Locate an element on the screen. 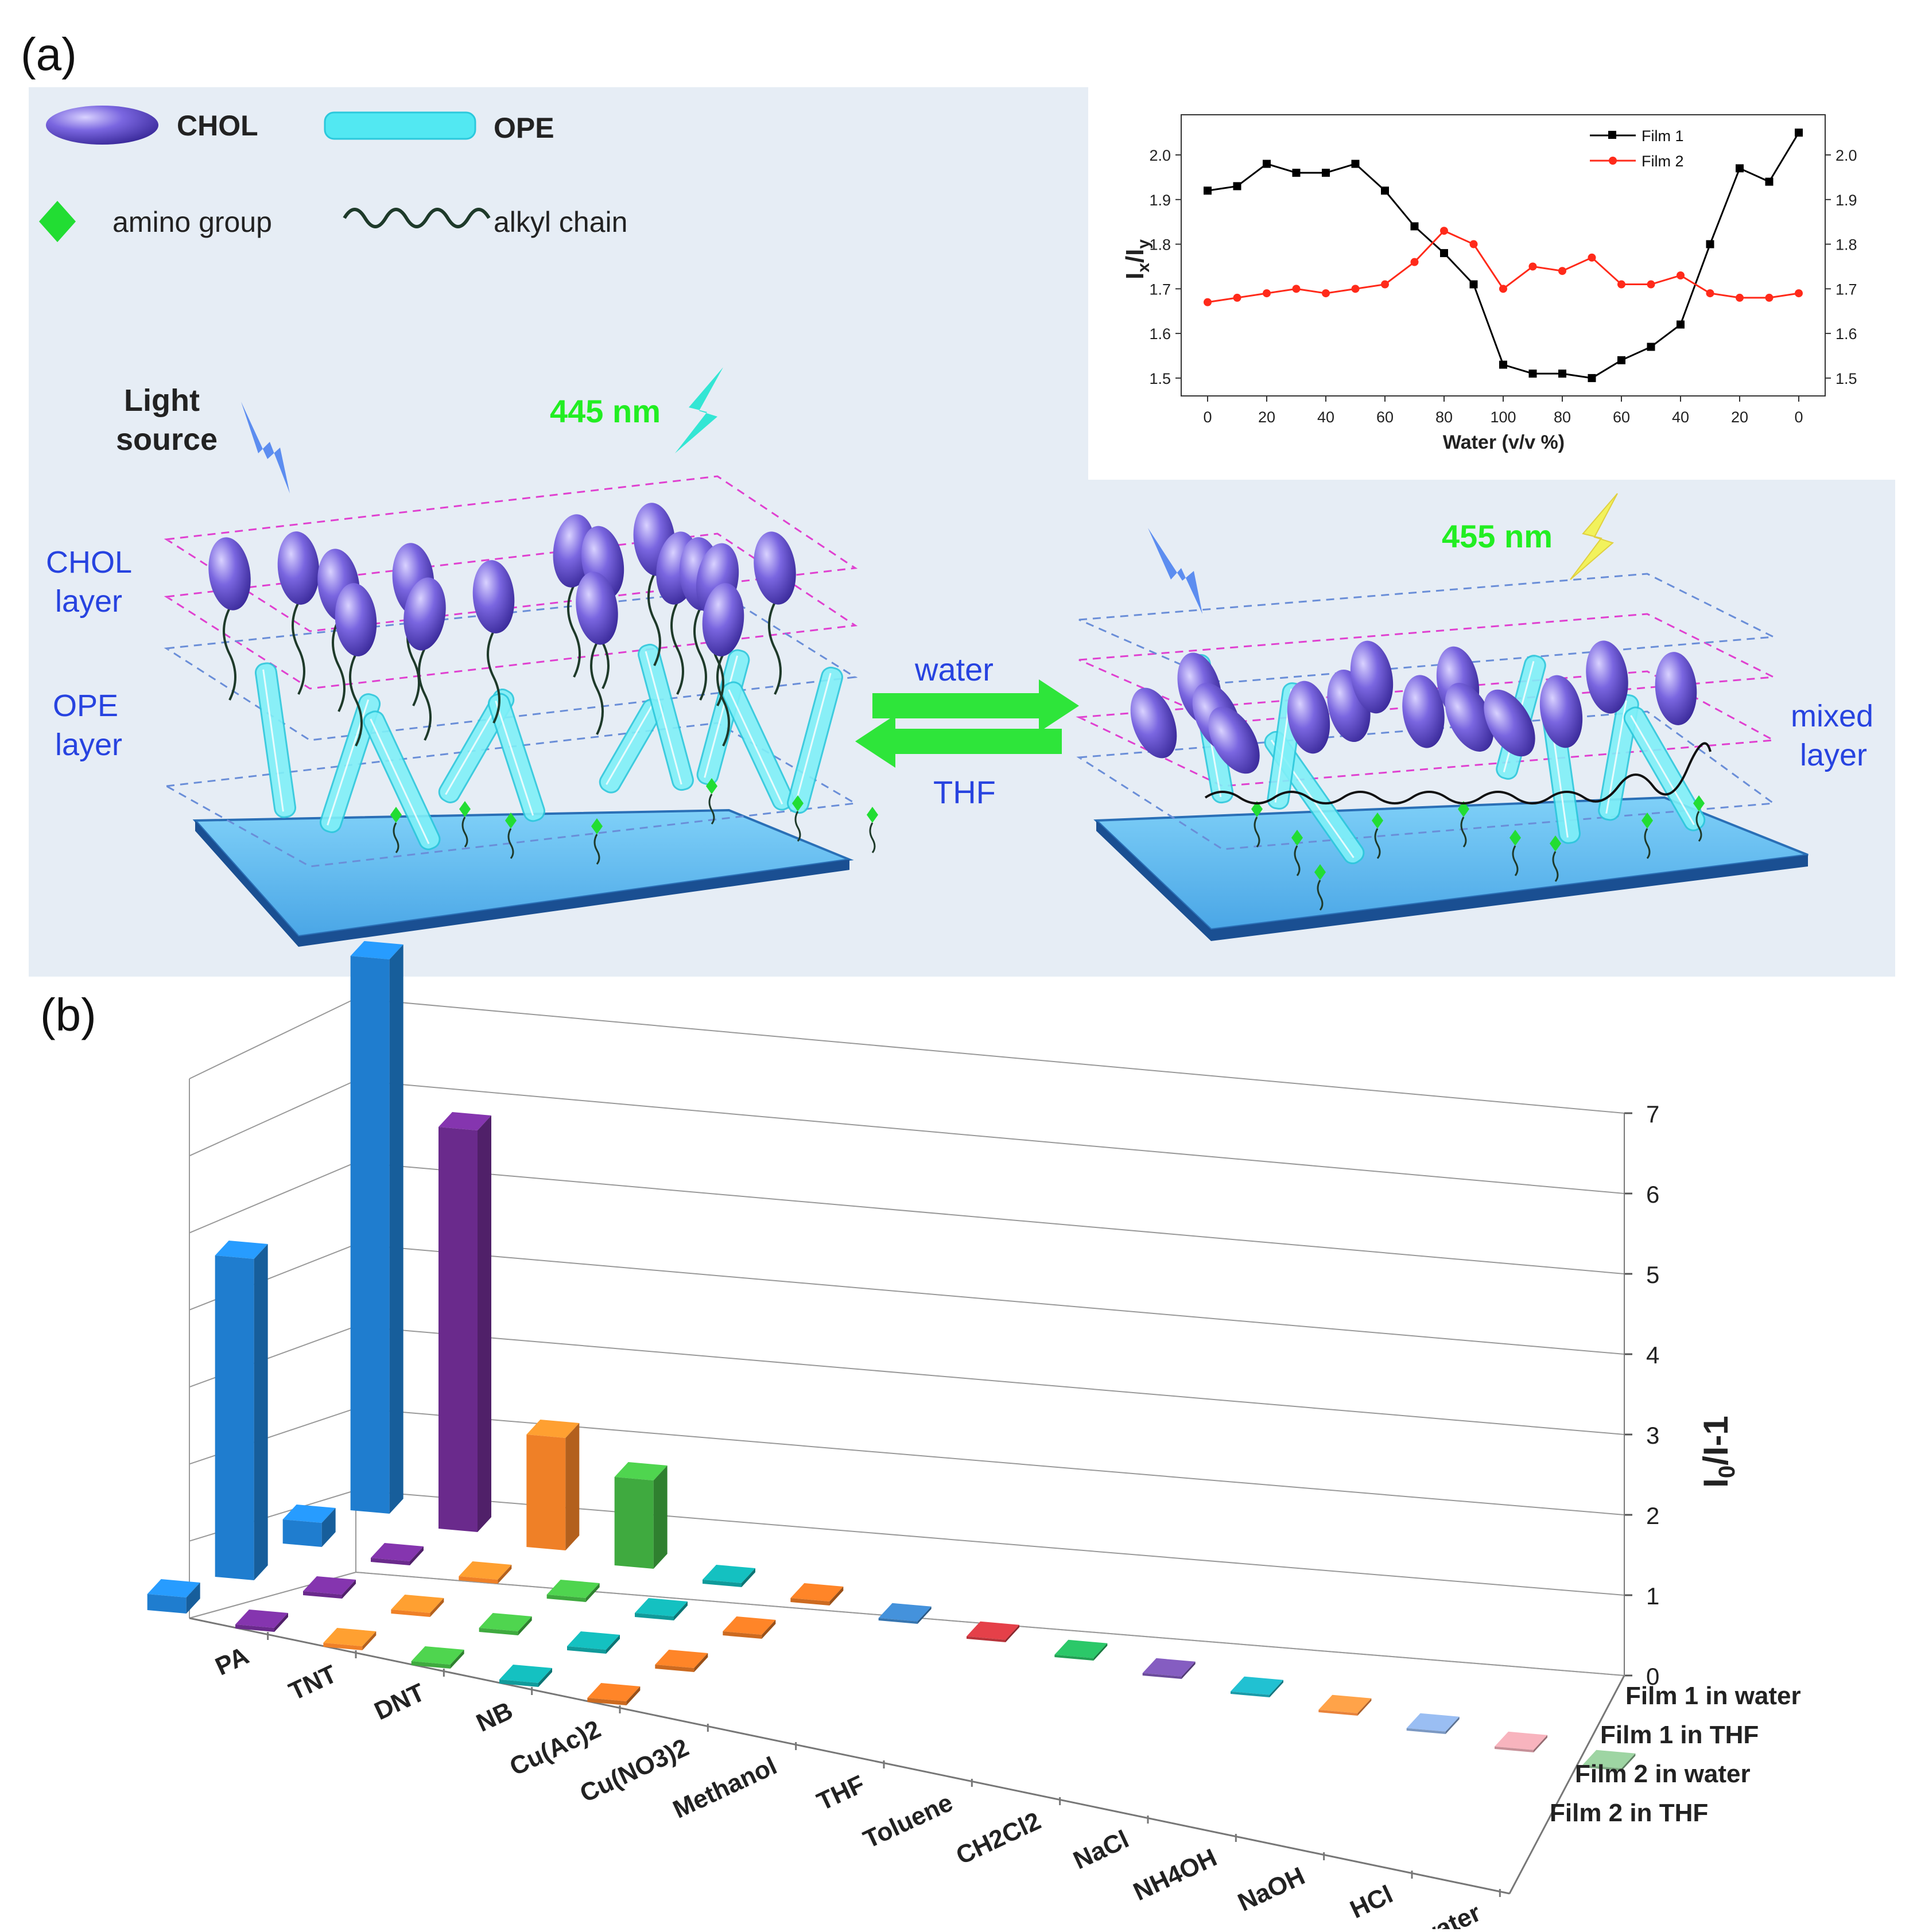 The height and width of the screenshot is (1932, 1917). series-label: Film 1 in THF is located at coordinates (1679, 1735).